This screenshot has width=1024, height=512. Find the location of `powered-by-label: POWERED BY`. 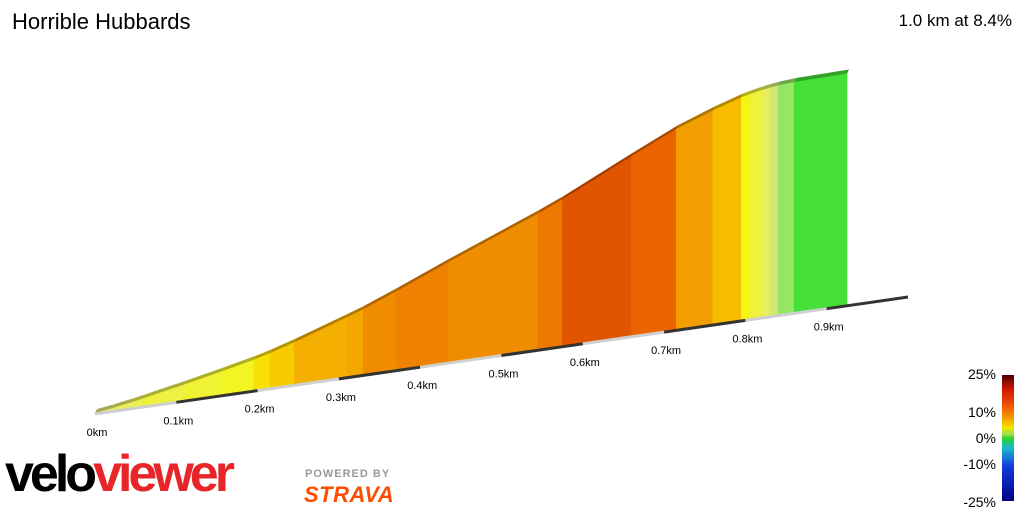

powered-by-label: POWERED BY is located at coordinates (348, 474).